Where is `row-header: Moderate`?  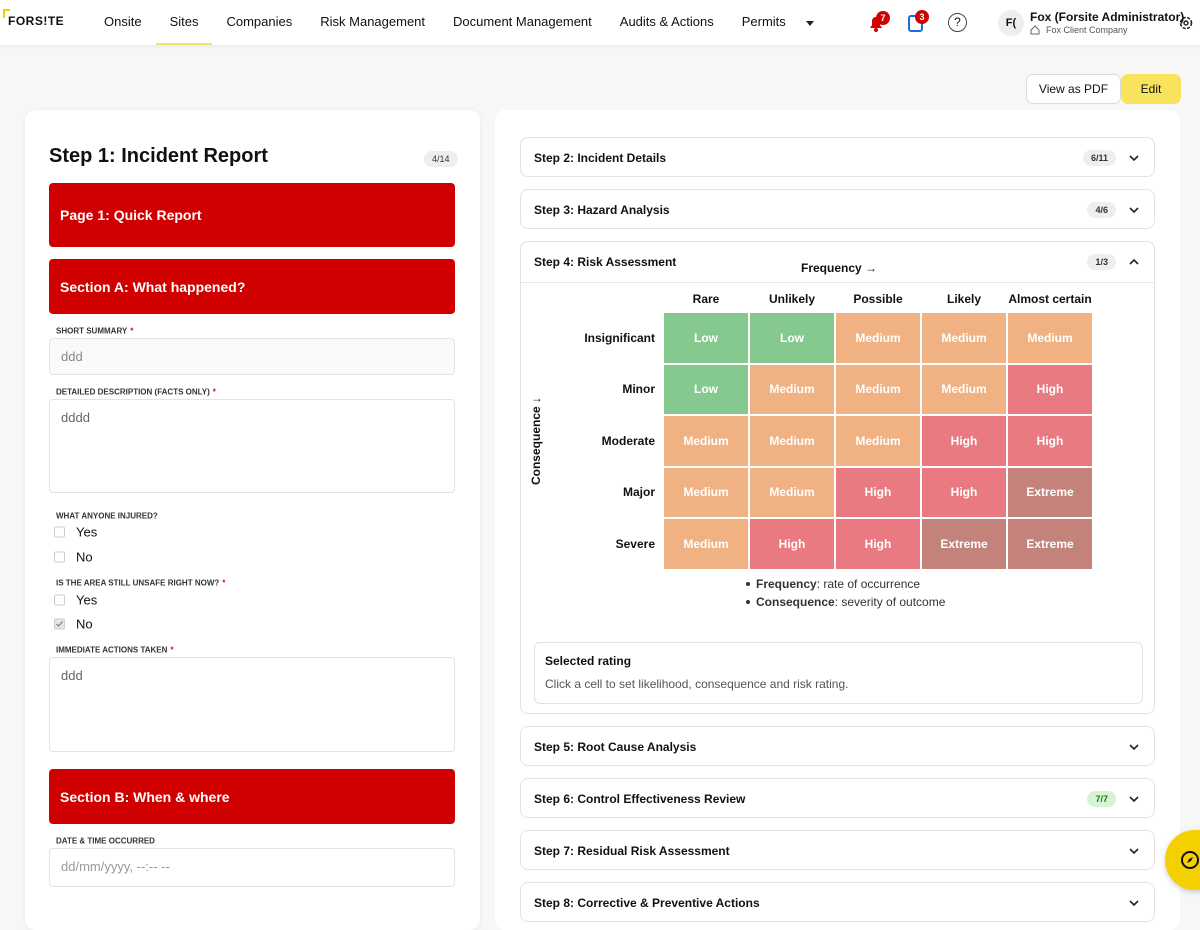 row-header: Moderate is located at coordinates (628, 440).